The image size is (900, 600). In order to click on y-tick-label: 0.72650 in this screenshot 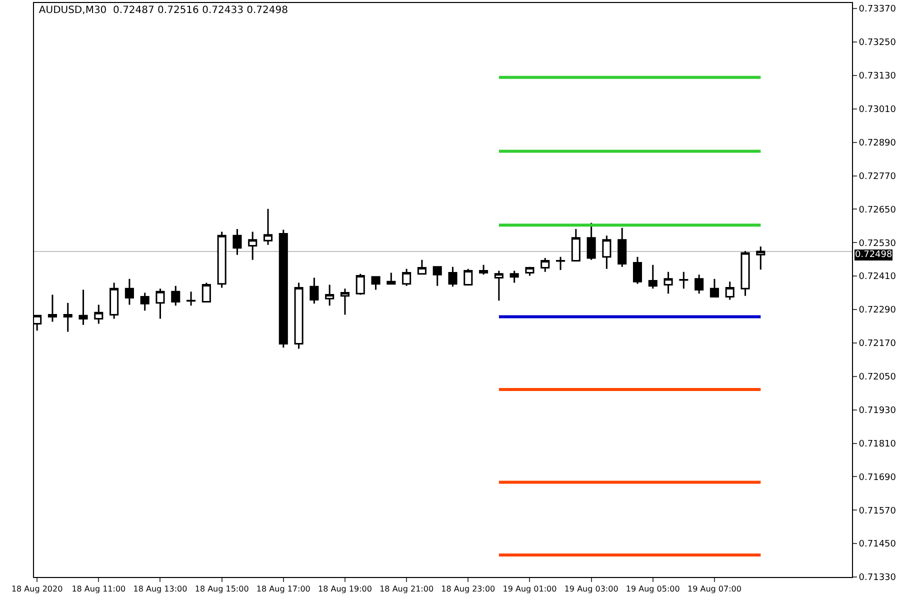, I will do `click(877, 210)`.